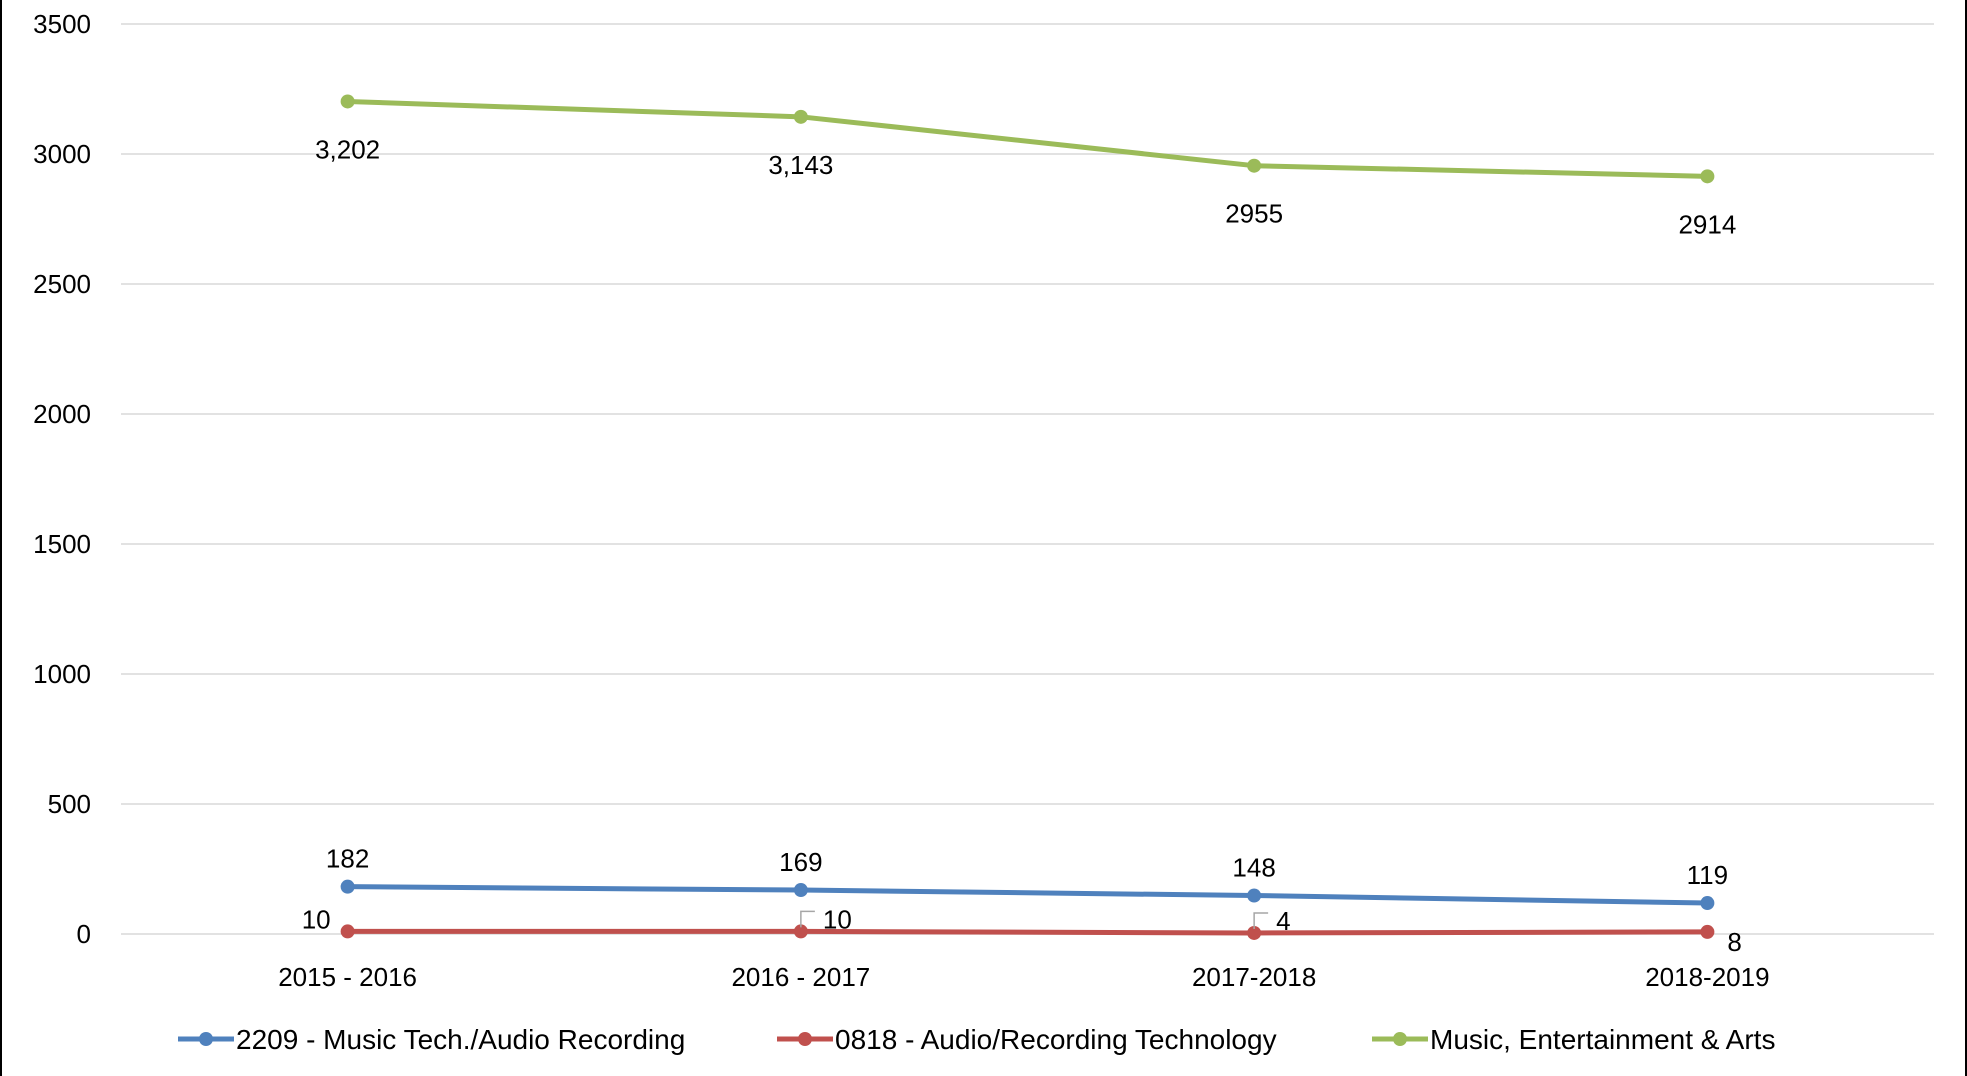 The width and height of the screenshot is (1967, 1076). Describe the element at coordinates (62, 414) in the screenshot. I see `y-tick-label: 2000` at that location.